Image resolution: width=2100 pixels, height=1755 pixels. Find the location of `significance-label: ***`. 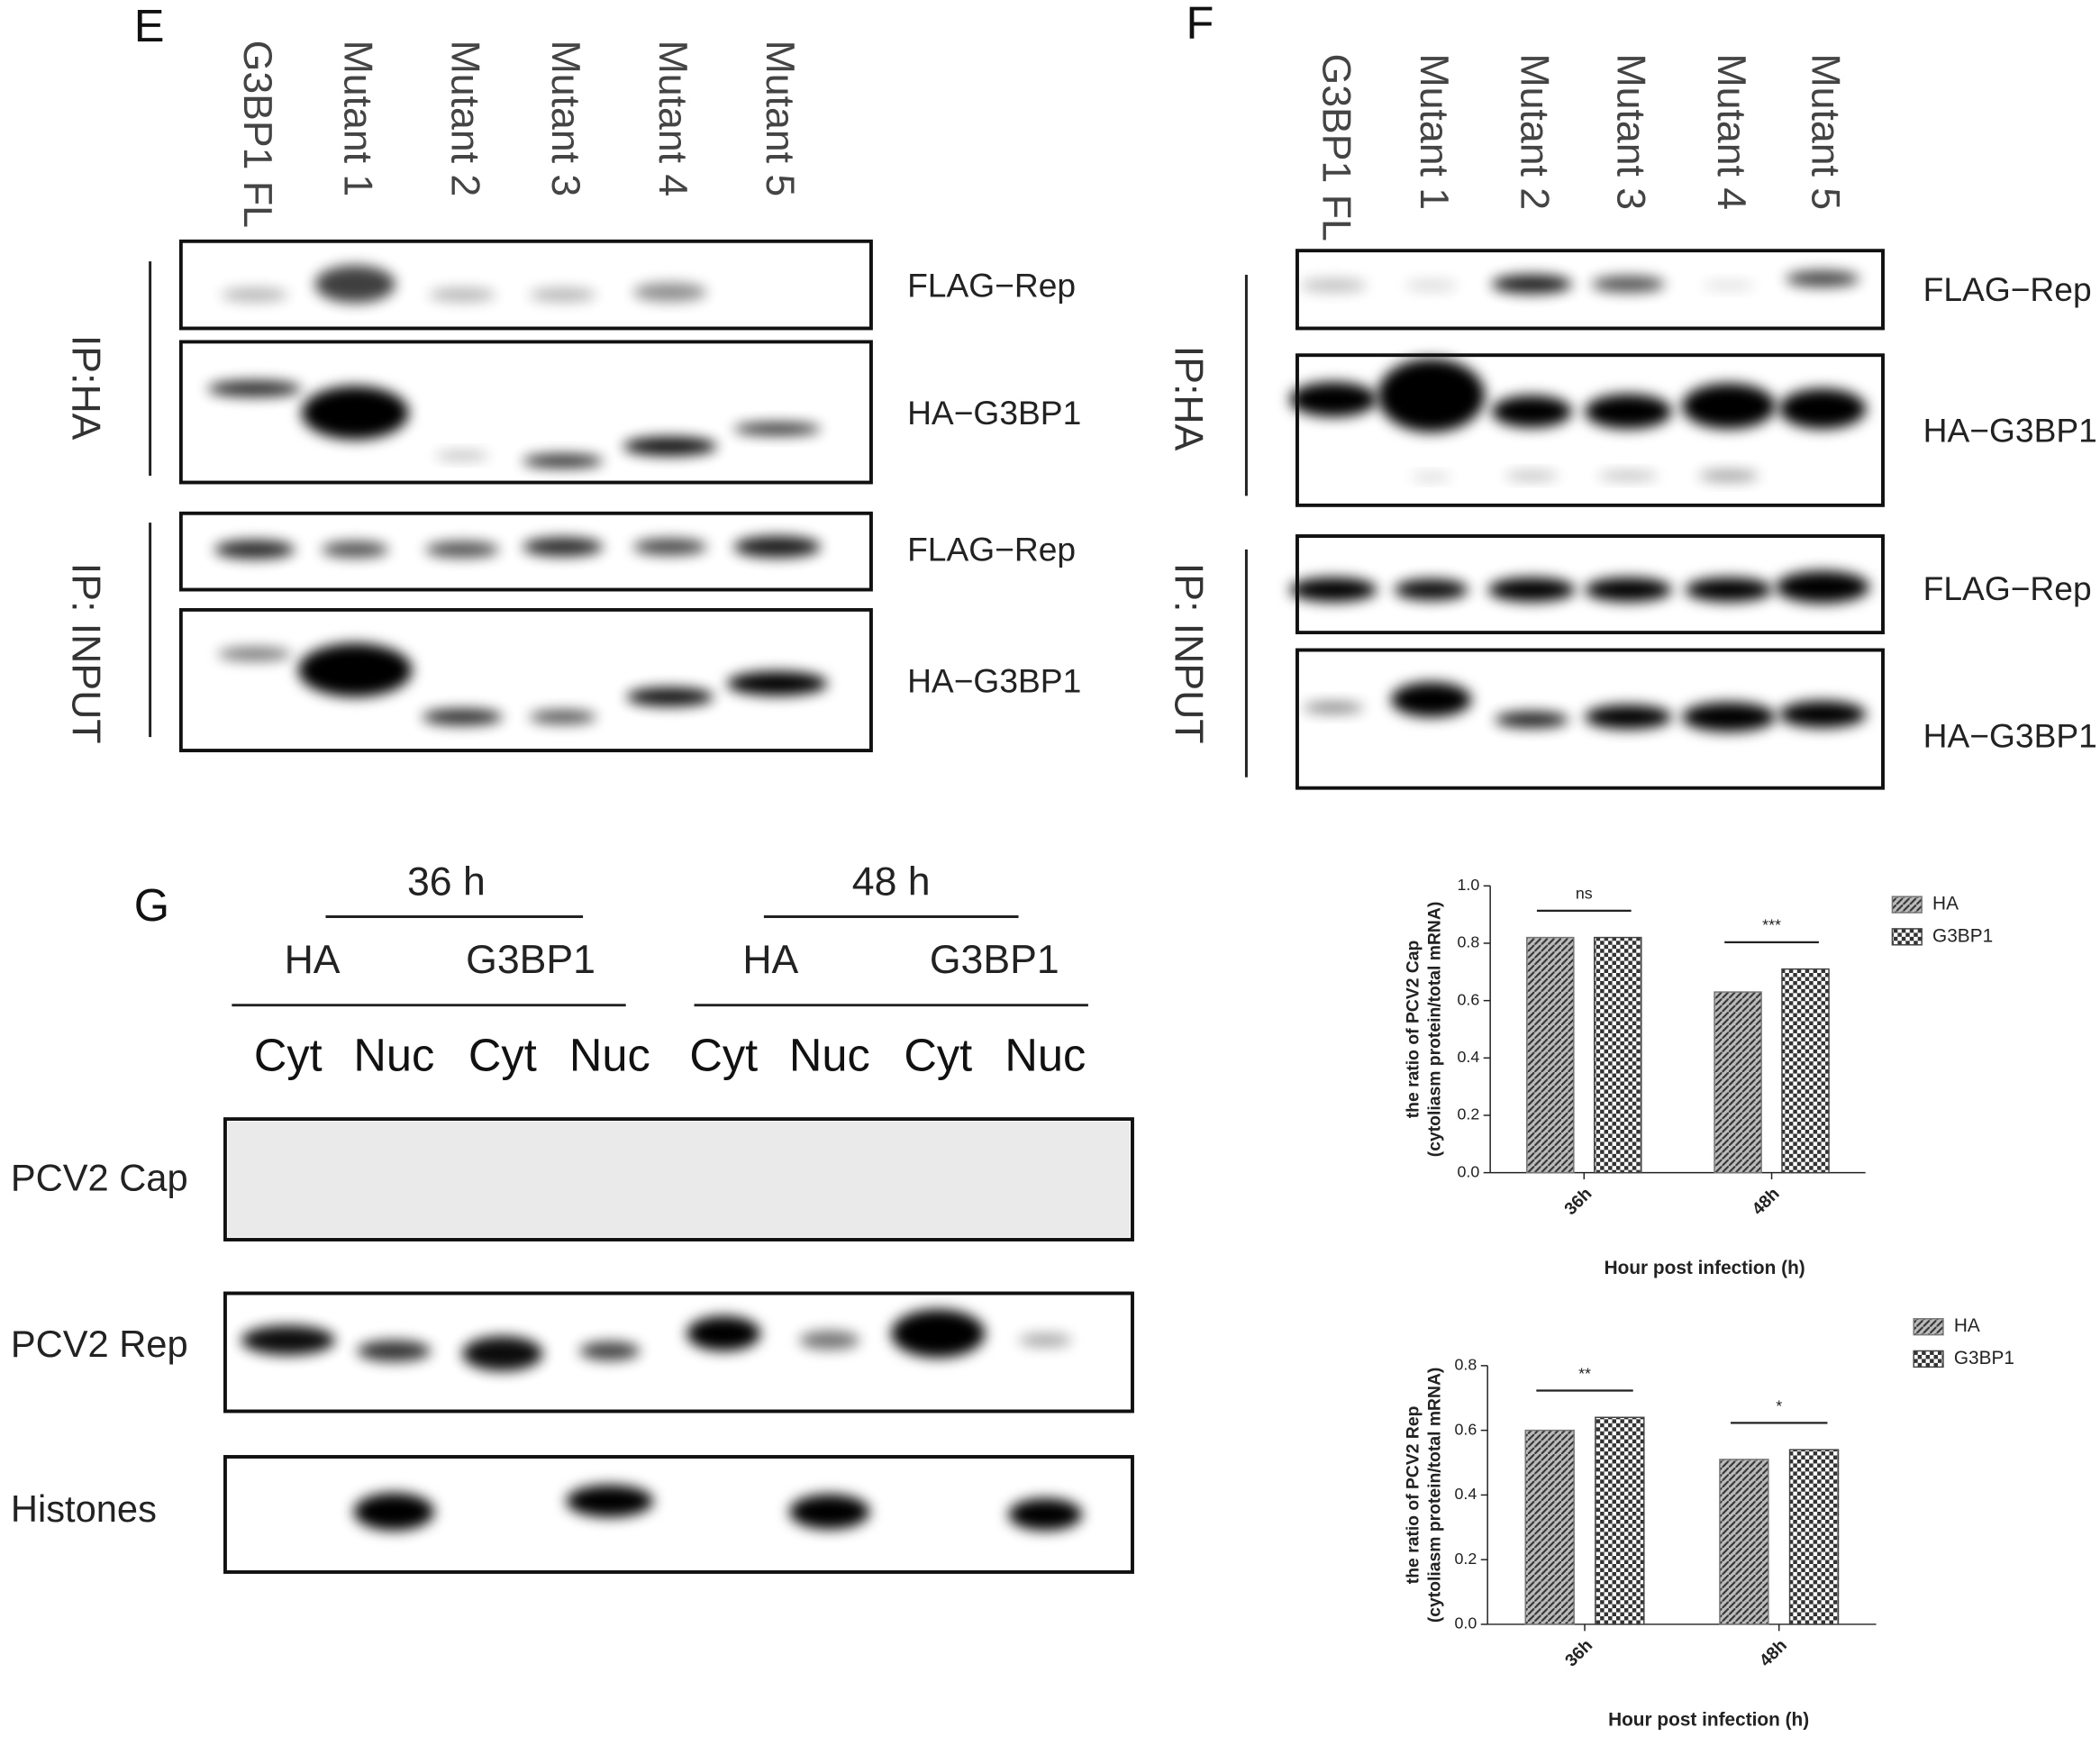

significance-label: *** is located at coordinates (1772, 925).